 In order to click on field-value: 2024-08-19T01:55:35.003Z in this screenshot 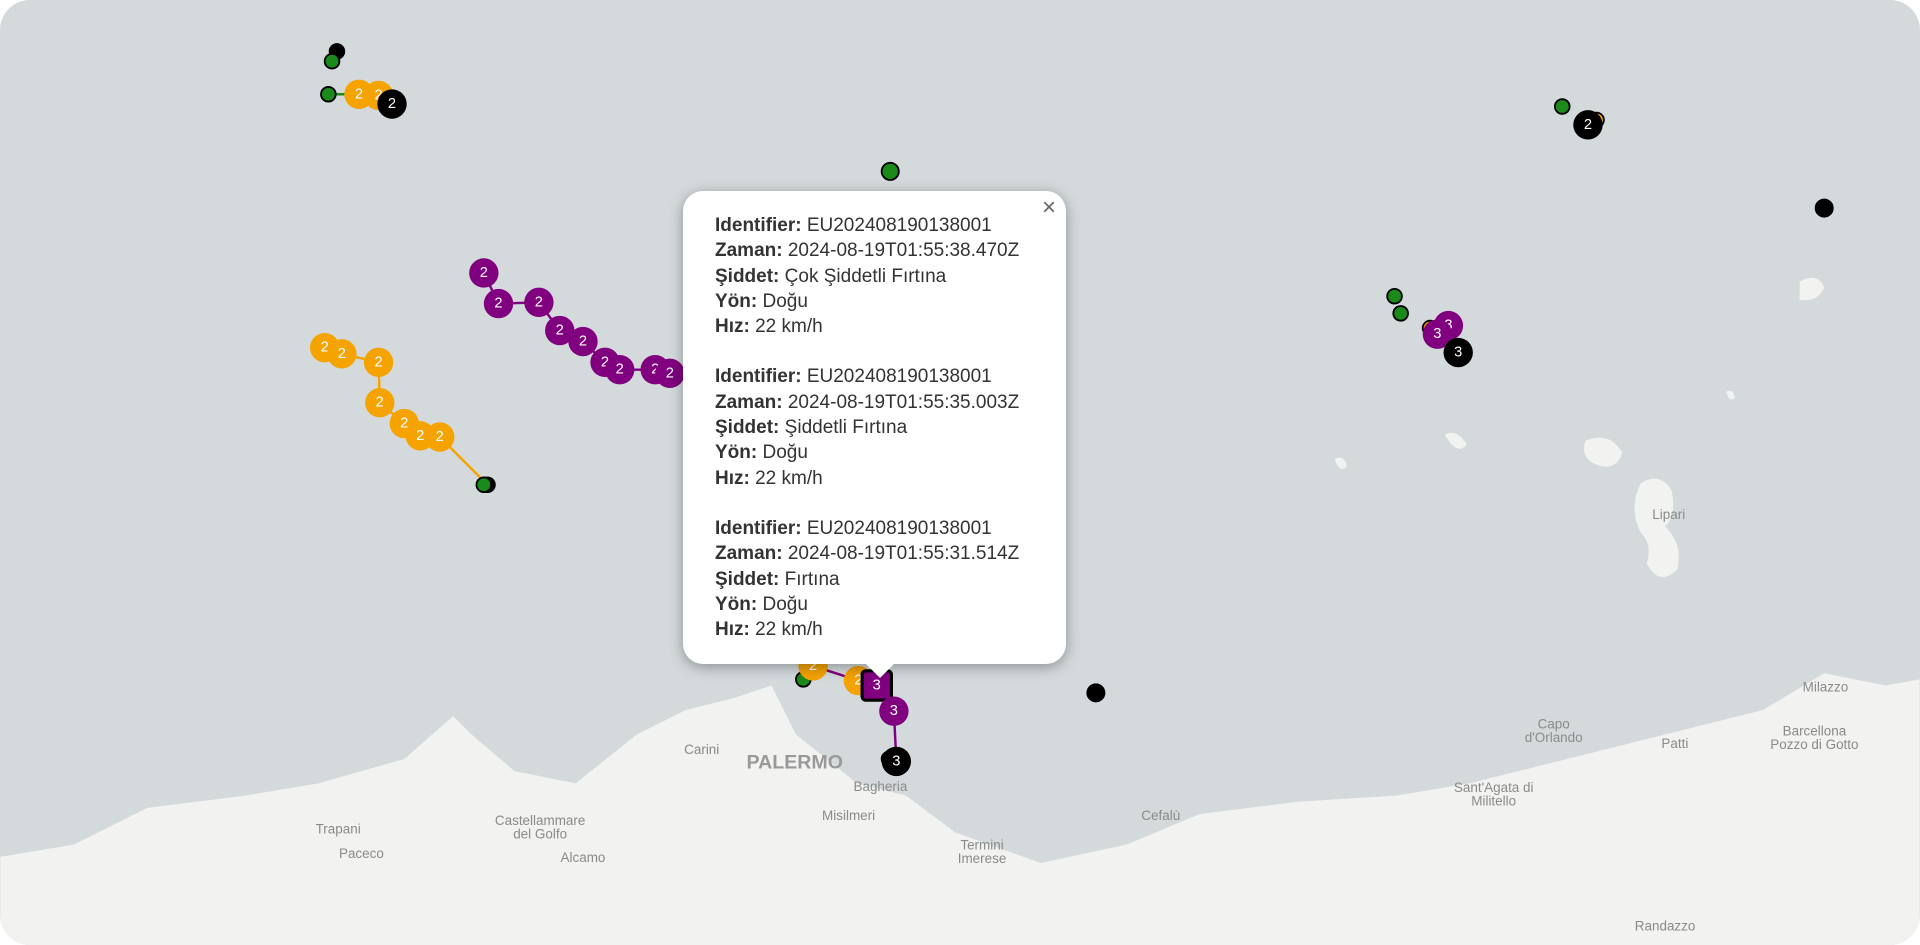, I will do `click(903, 402)`.